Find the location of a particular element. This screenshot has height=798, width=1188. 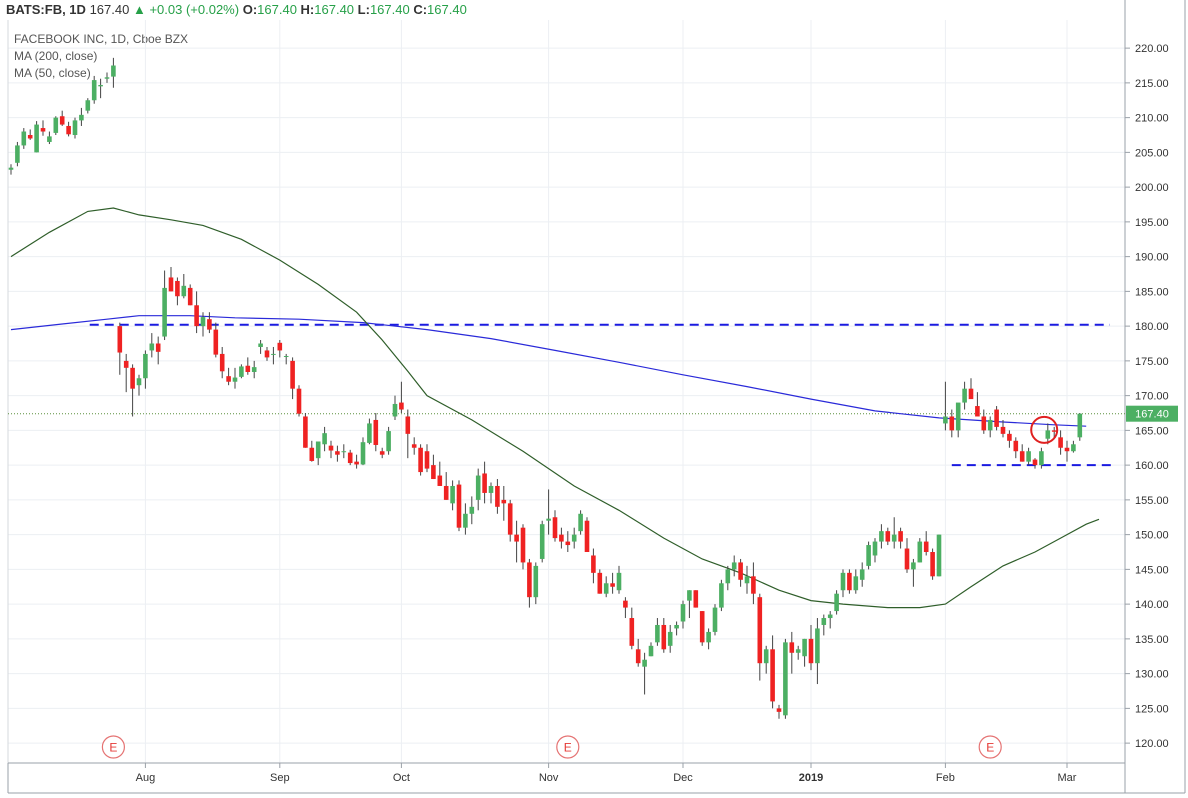

x-tick-label: Aug is located at coordinates (146, 778).